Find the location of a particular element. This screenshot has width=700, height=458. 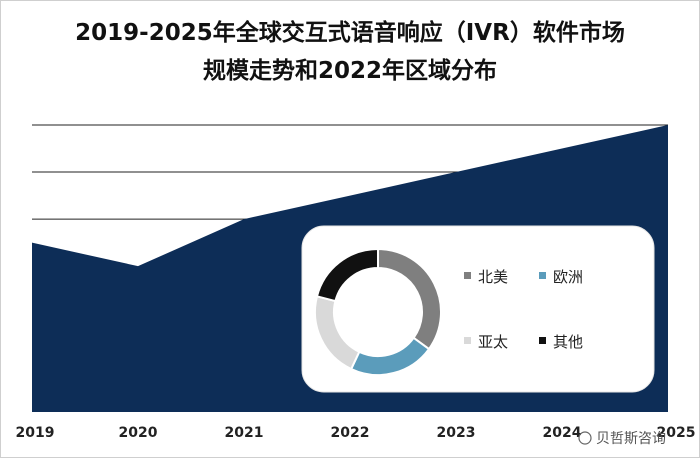

x-tick-2023: 2023 is located at coordinates (456, 433).